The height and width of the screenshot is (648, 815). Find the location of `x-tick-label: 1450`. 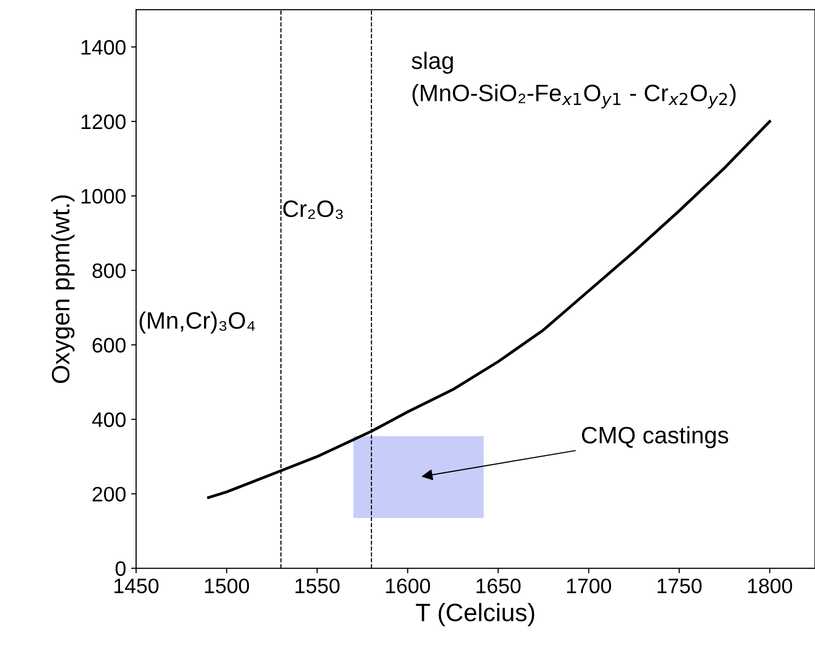

x-tick-label: 1450 is located at coordinates (136, 586).